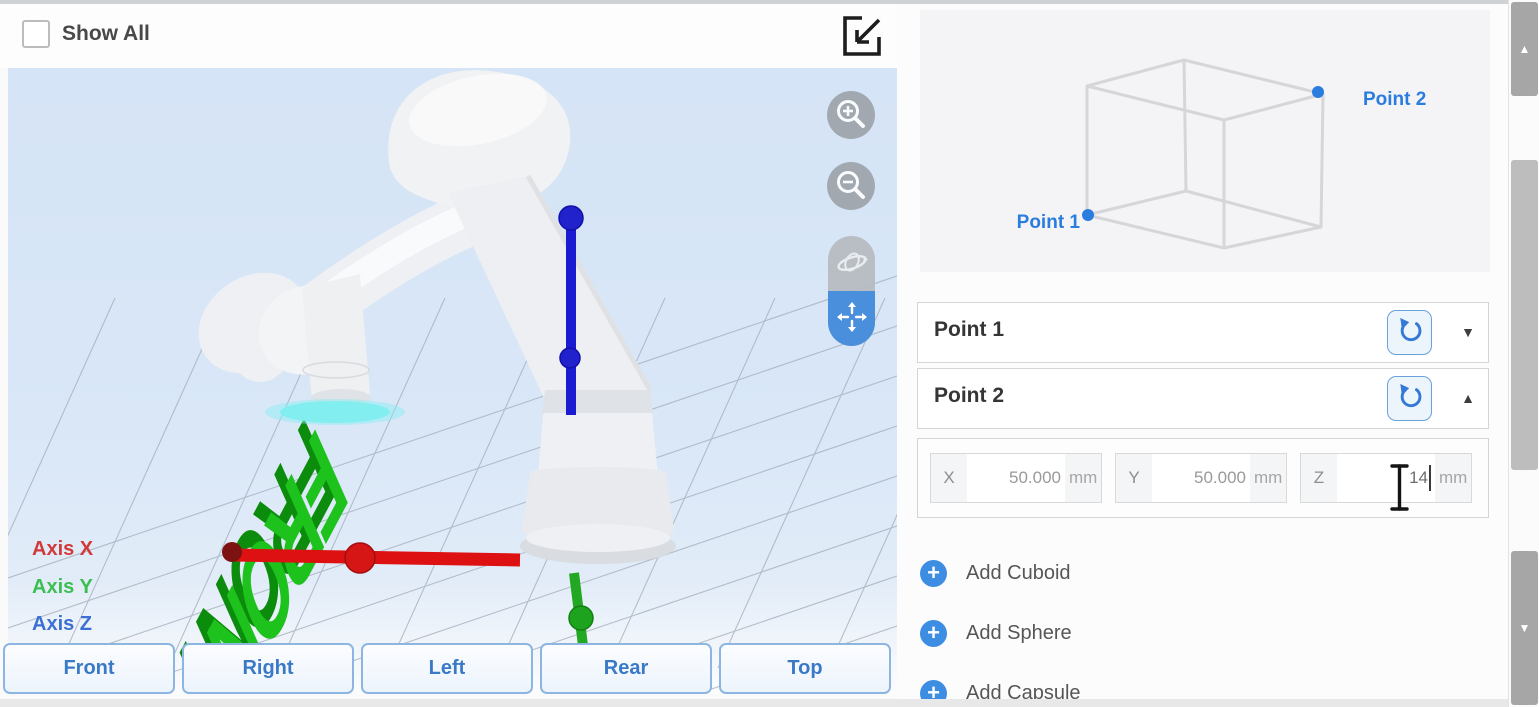  I want to click on point1-section-label: Point 1, so click(969, 329).